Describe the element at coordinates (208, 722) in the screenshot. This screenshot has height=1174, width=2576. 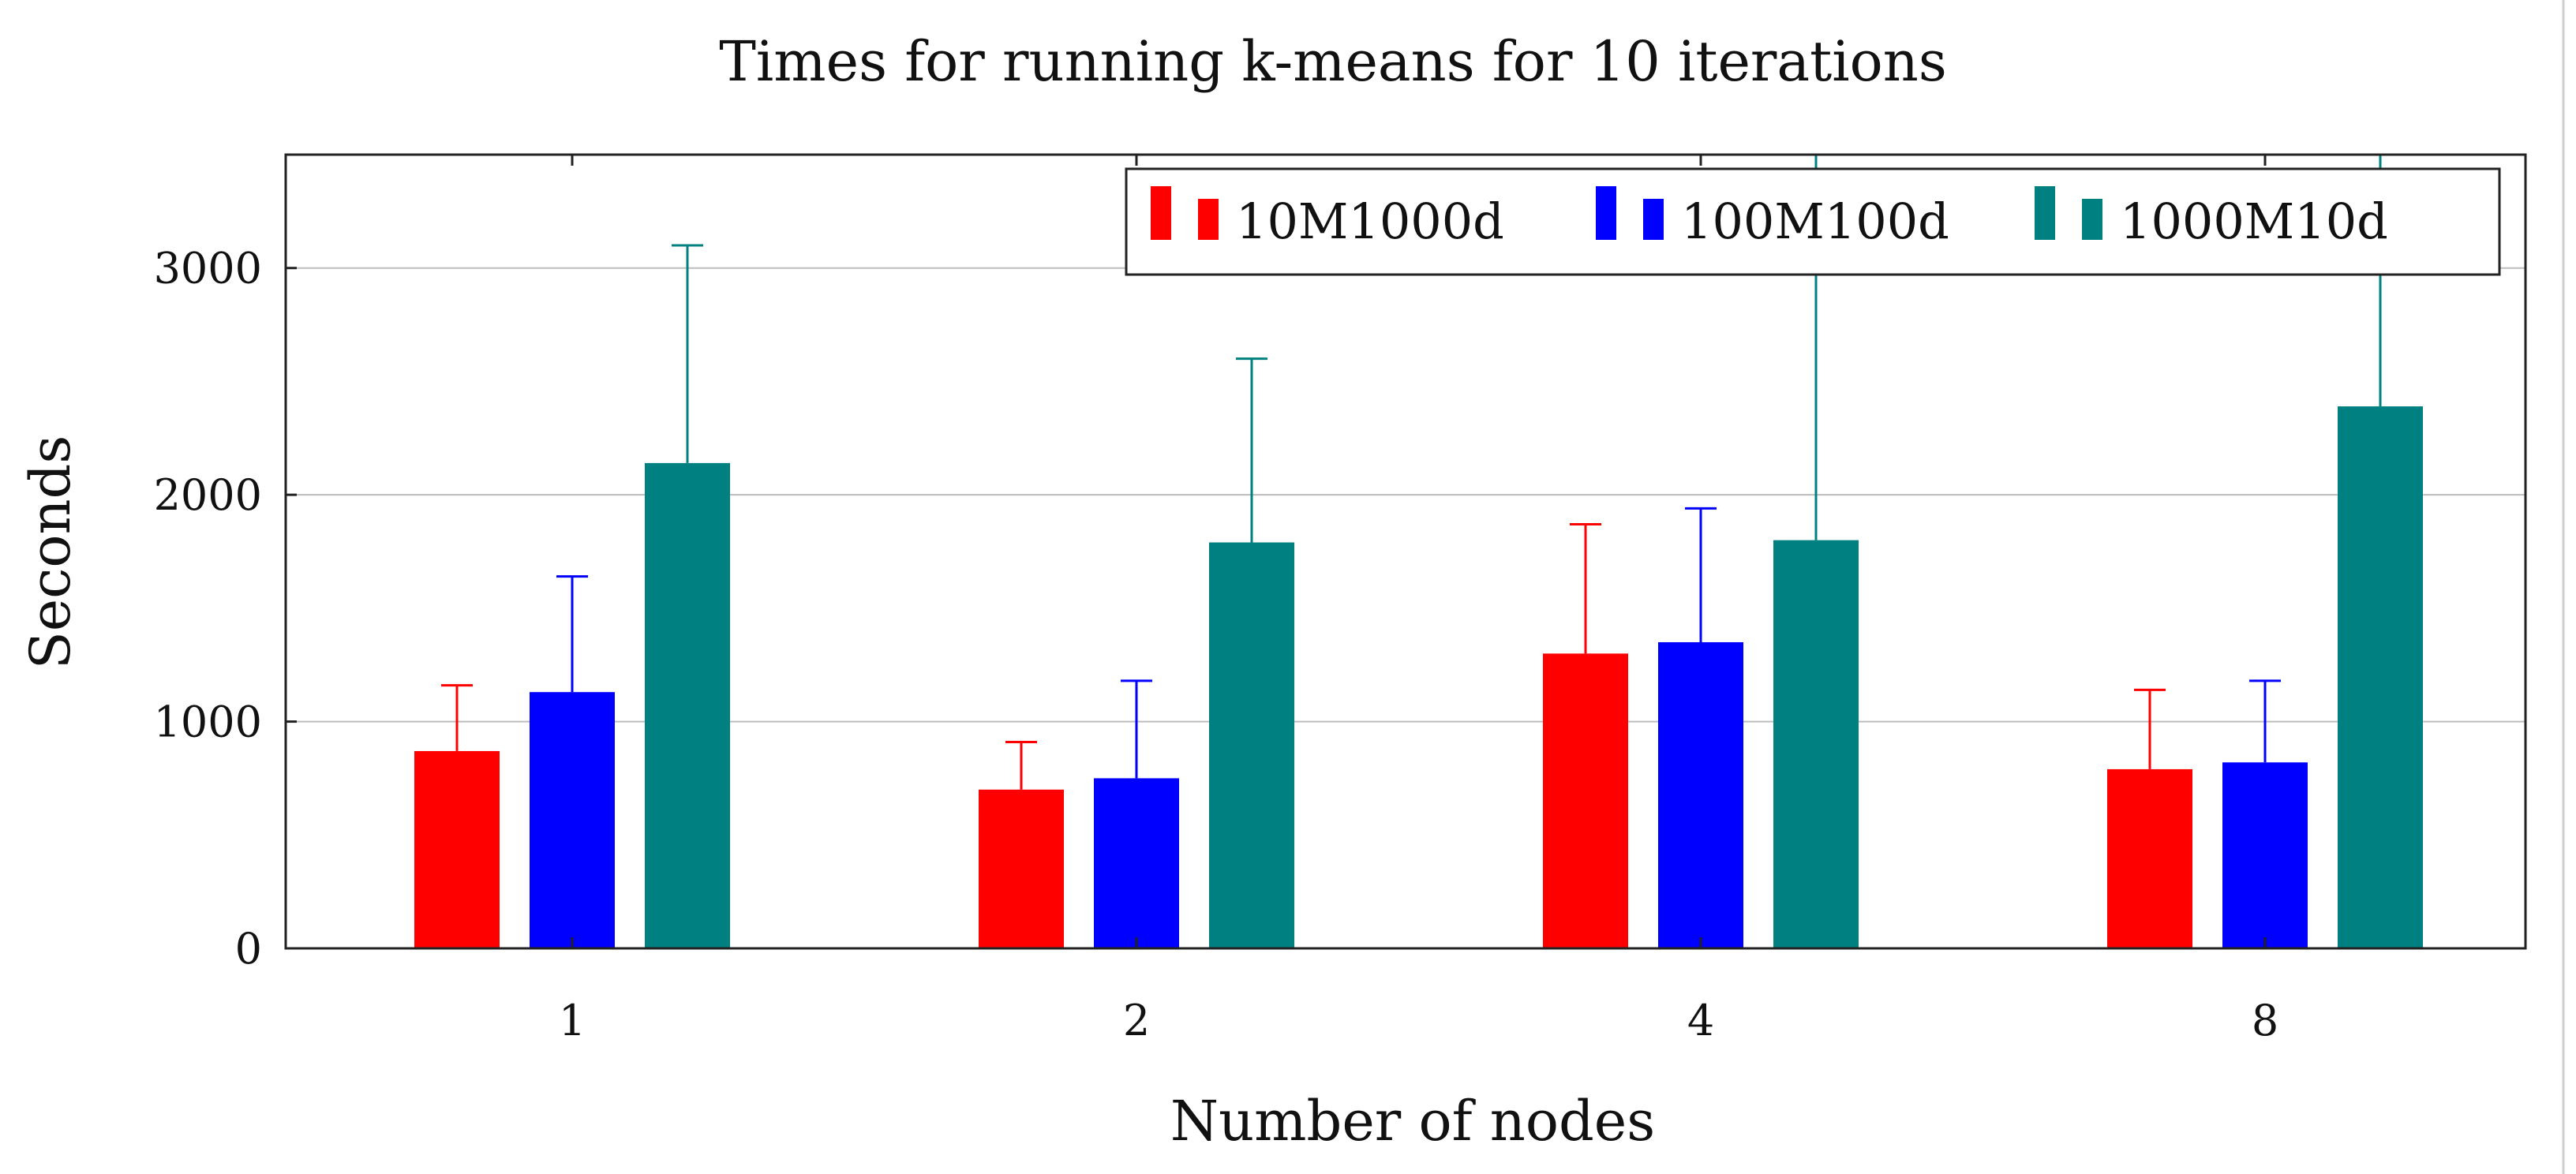
I see `y-tick-label: 1000` at that location.